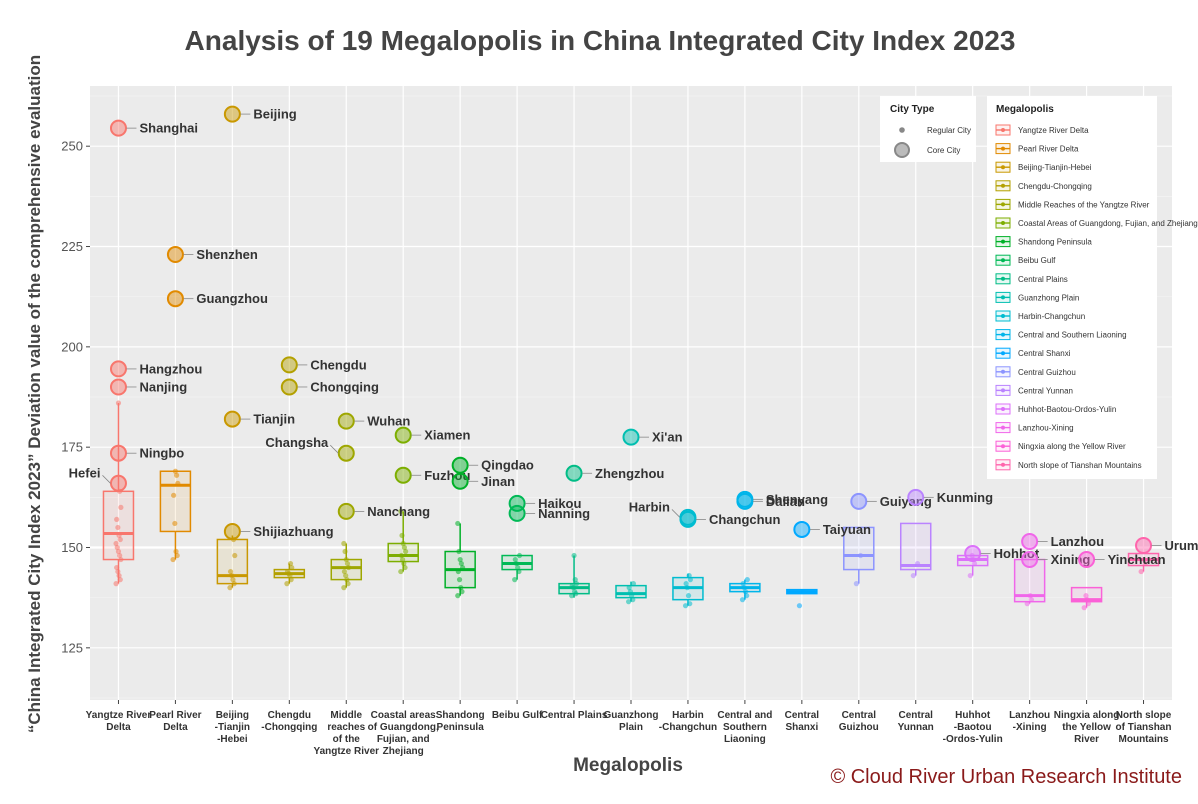 The height and width of the screenshot is (804, 1198). What do you see at coordinates (323, 365) in the screenshot?
I see `core-city: Chengdu` at bounding box center [323, 365].